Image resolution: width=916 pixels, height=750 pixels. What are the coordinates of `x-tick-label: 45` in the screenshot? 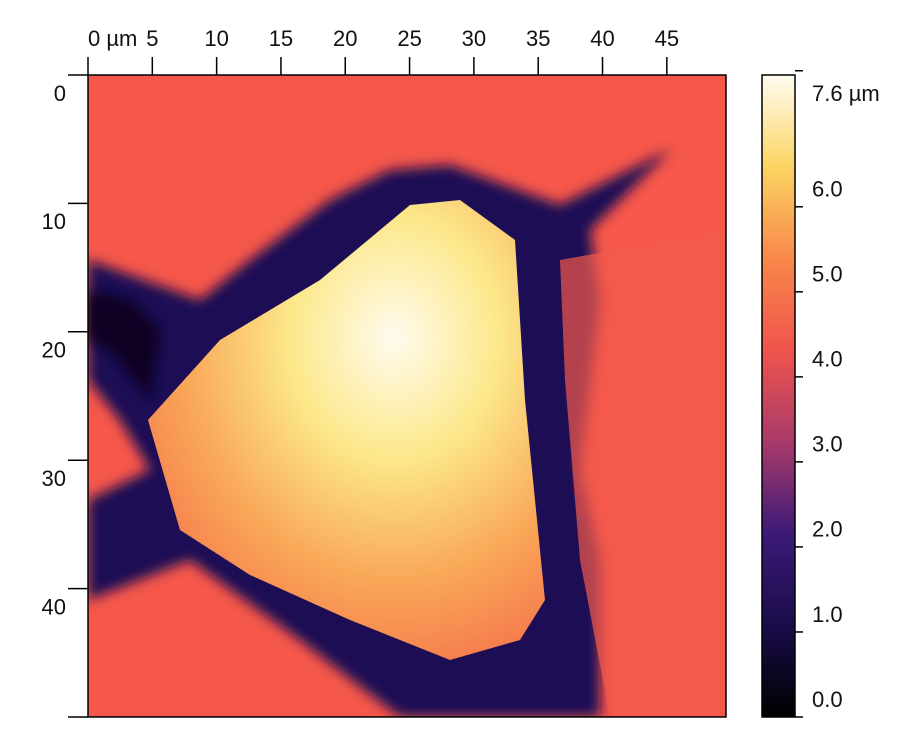 It's located at (667, 38).